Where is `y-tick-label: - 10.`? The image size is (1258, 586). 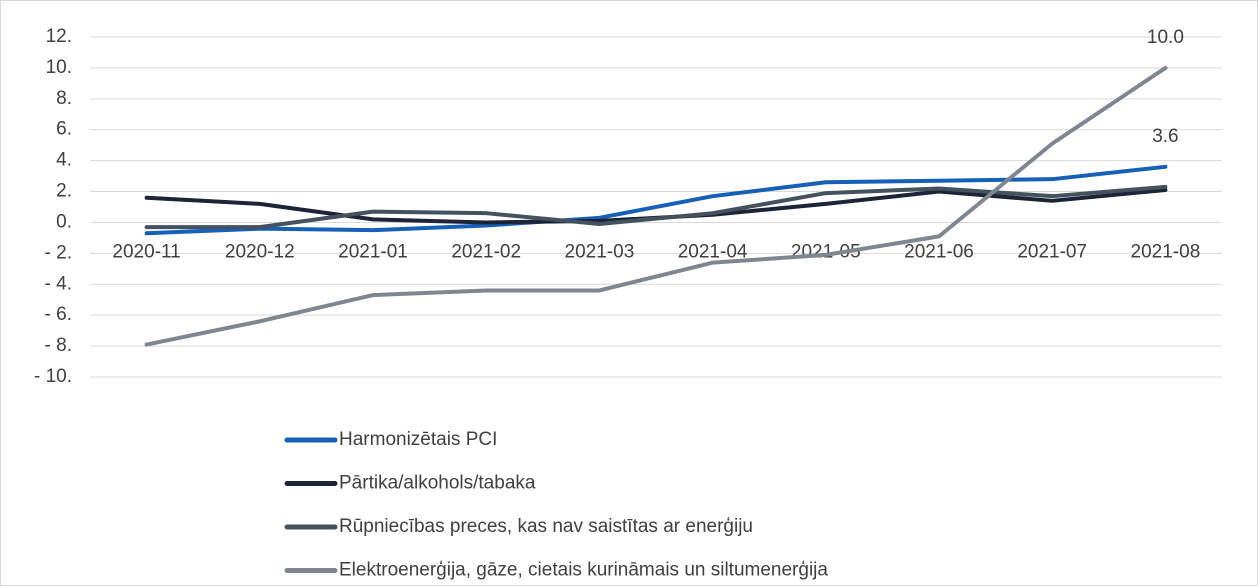 y-tick-label: - 10. is located at coordinates (53, 376).